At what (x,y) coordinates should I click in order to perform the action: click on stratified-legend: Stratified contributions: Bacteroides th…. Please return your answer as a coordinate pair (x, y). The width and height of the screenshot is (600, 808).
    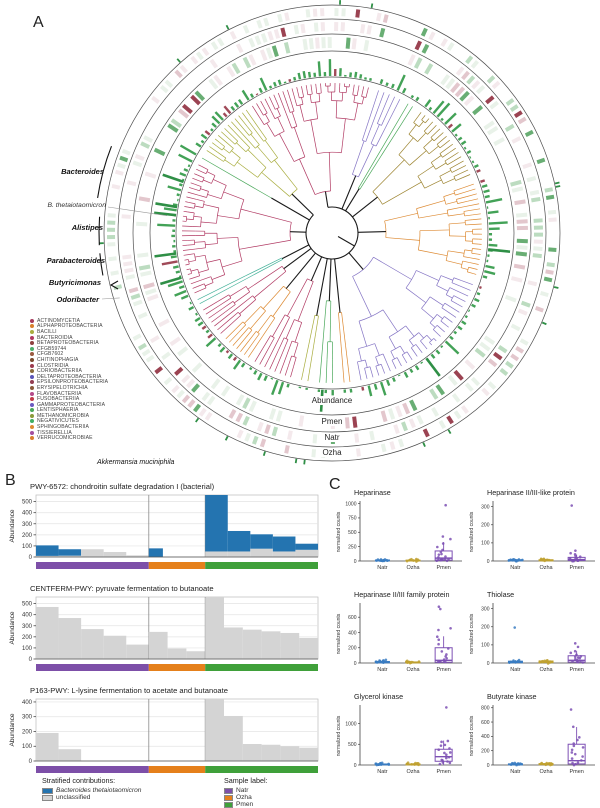
    Looking at the image, I should click on (91, 788).